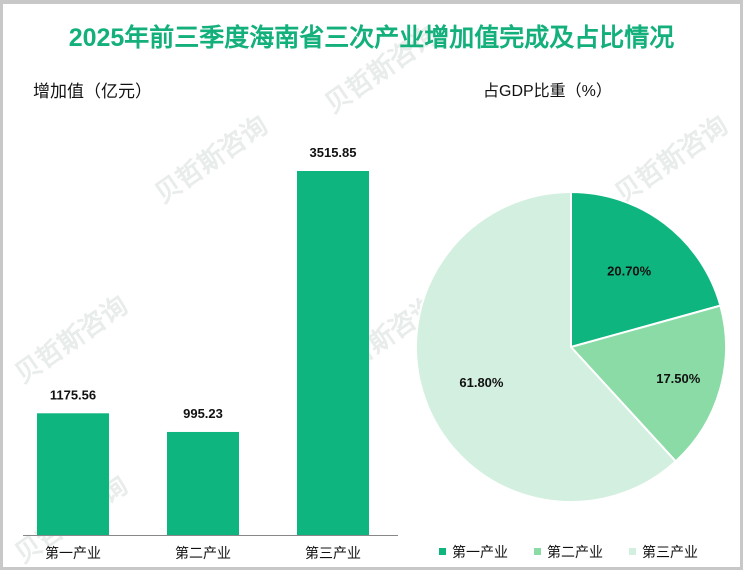 The height and width of the screenshot is (570, 743). Describe the element at coordinates (371, 38) in the screenshot. I see `chart-title: 2025年前三季度海南省三次产业增加值完成及占比情况` at that location.